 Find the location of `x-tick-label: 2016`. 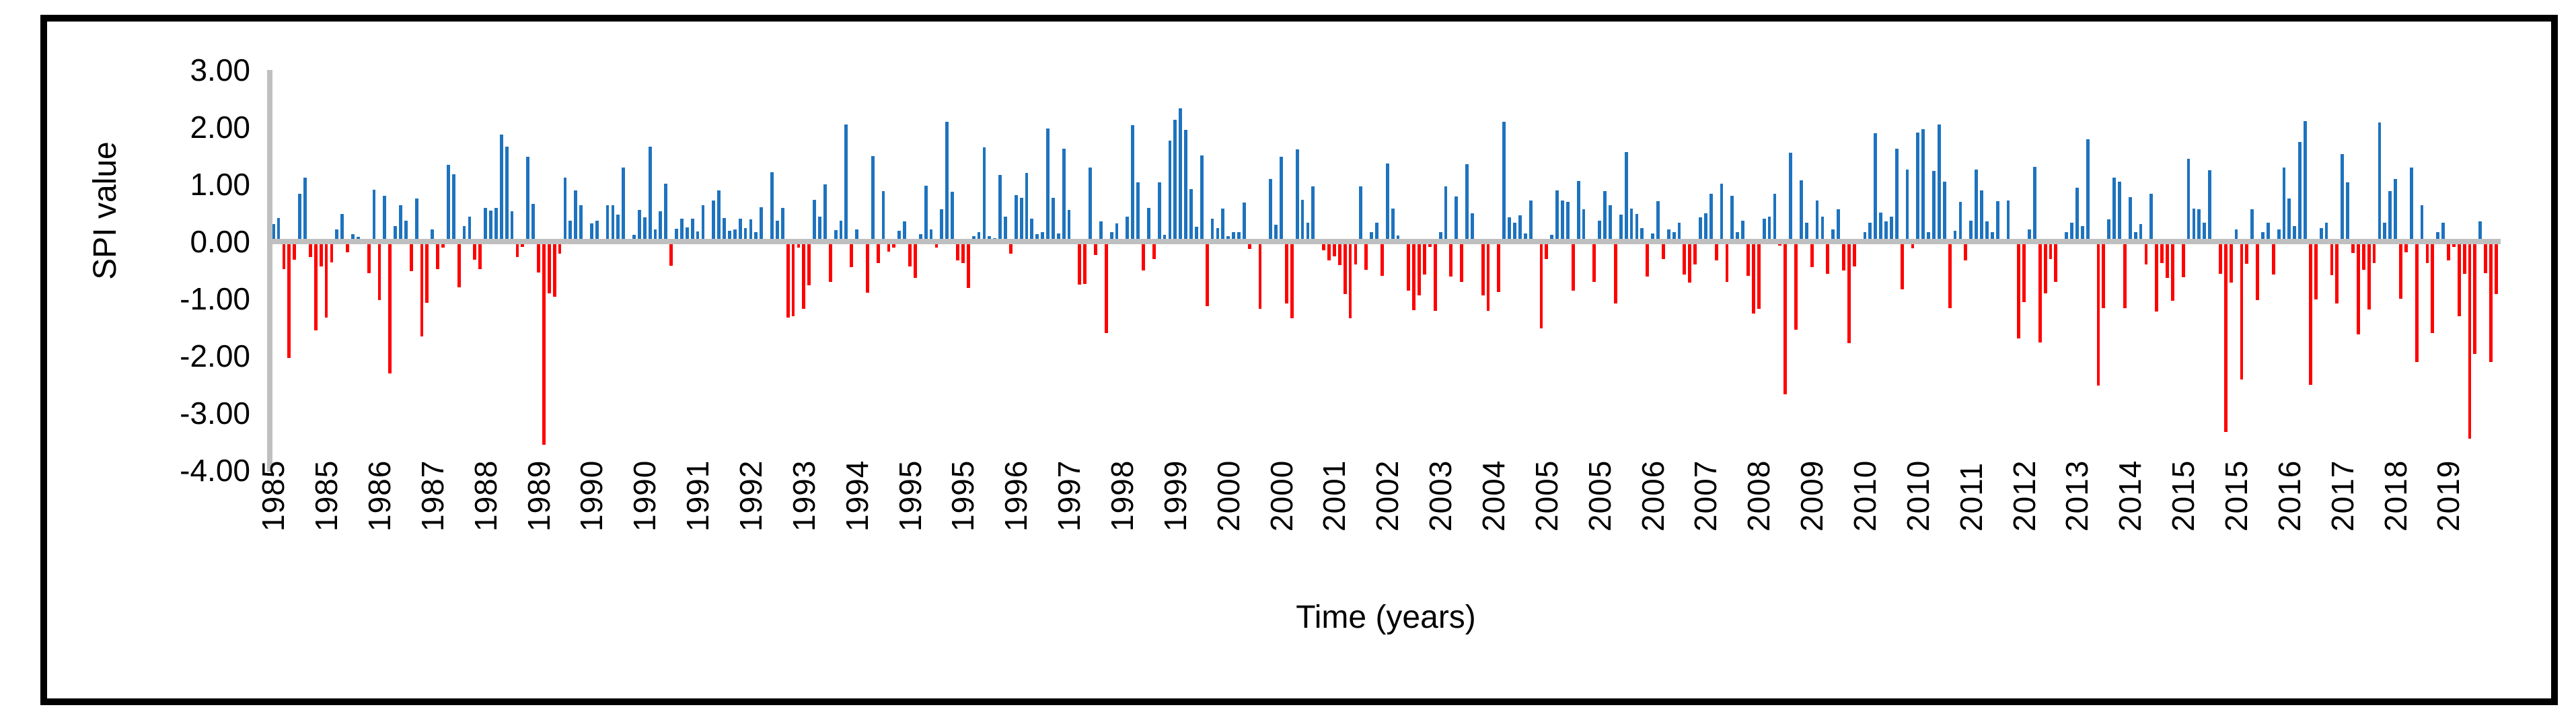

x-tick-label: 2016 is located at coordinates (2289, 537).